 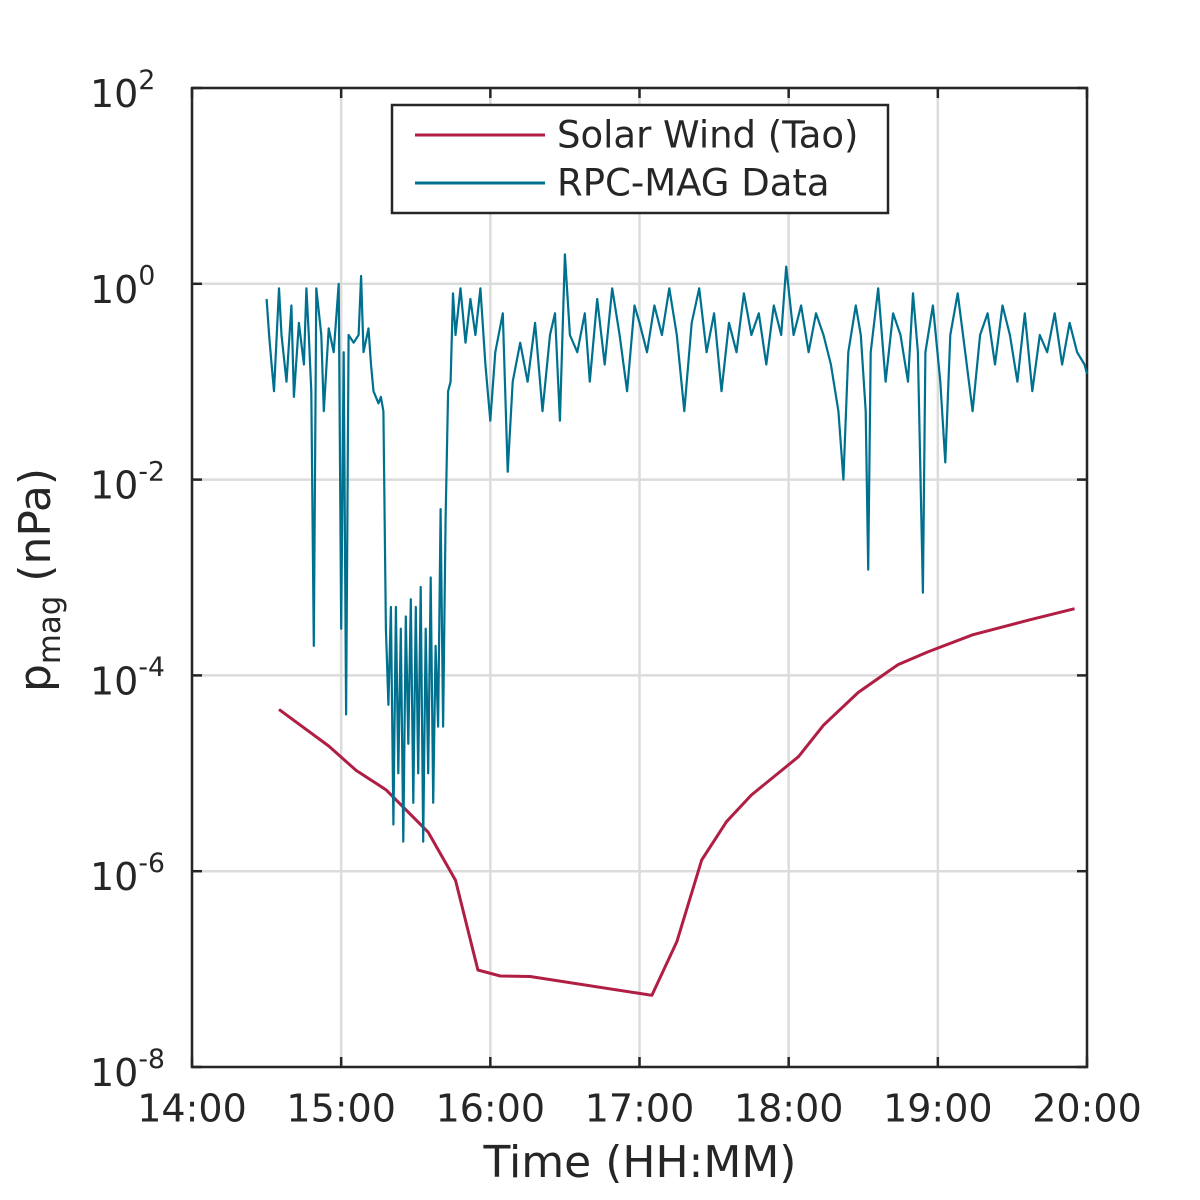 What do you see at coordinates (938, 1109) in the screenshot?
I see `x-tick-label: 19:00` at bounding box center [938, 1109].